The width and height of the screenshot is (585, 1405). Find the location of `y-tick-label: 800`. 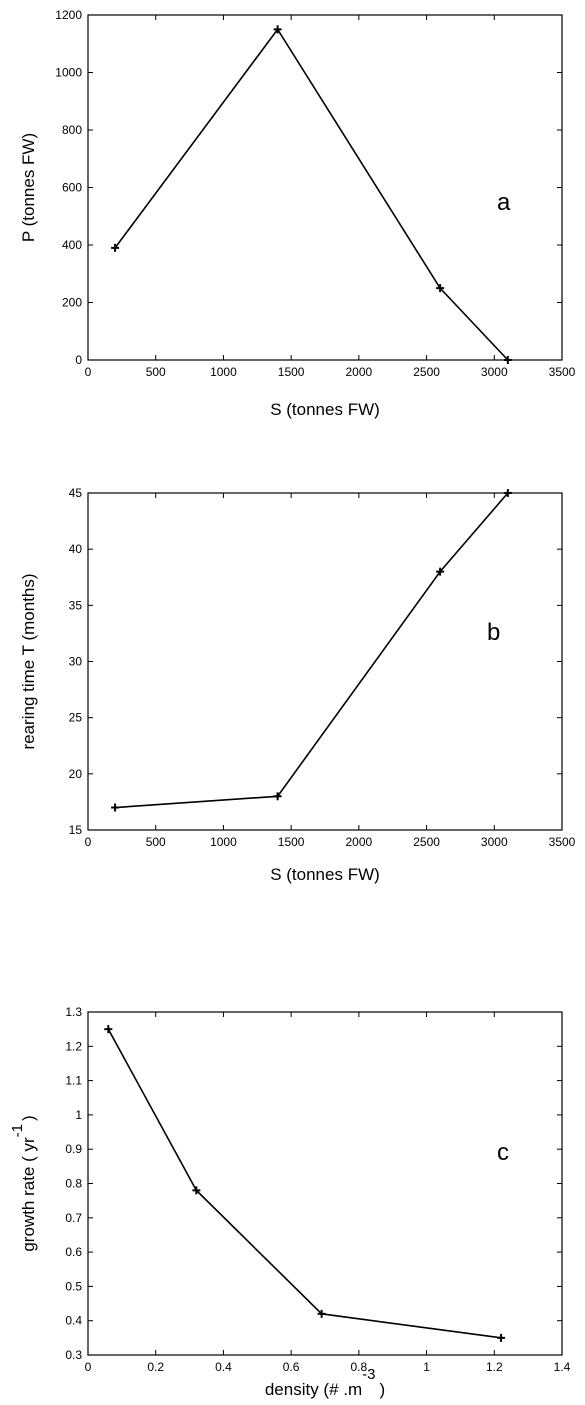

y-tick-label: 800 is located at coordinates (72, 130).